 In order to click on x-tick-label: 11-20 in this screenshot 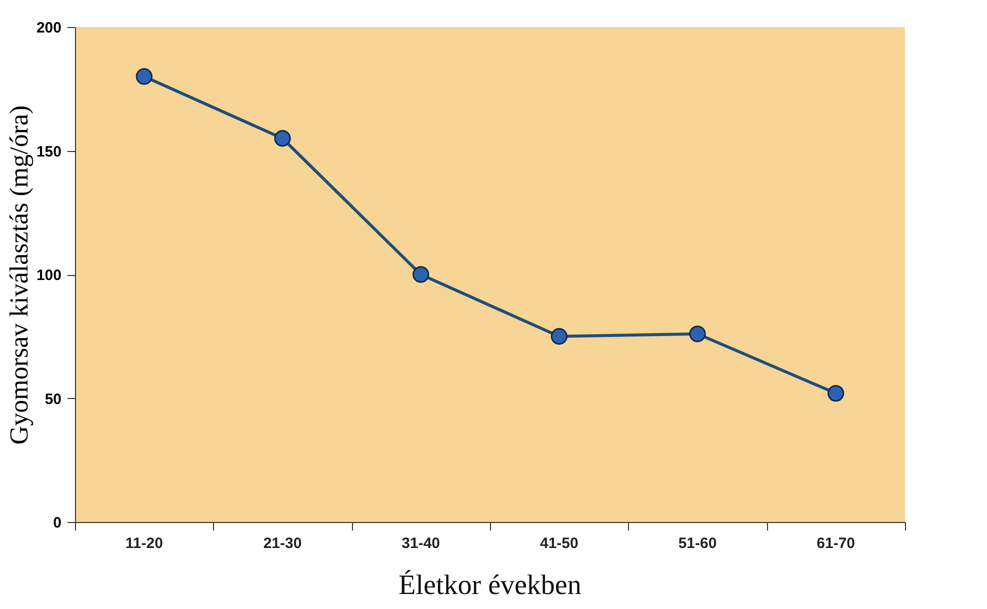, I will do `click(144, 543)`.